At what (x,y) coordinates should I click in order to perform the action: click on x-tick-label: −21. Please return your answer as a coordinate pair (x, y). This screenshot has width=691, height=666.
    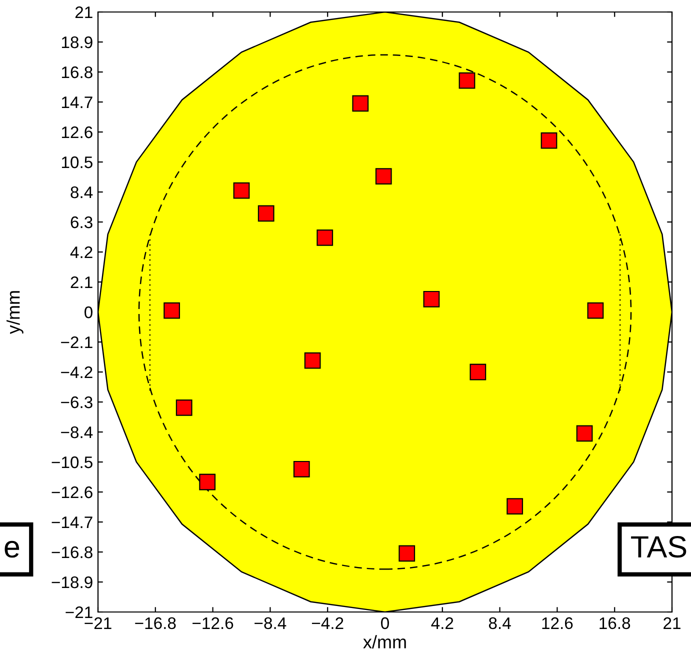
    Looking at the image, I should click on (98, 623).